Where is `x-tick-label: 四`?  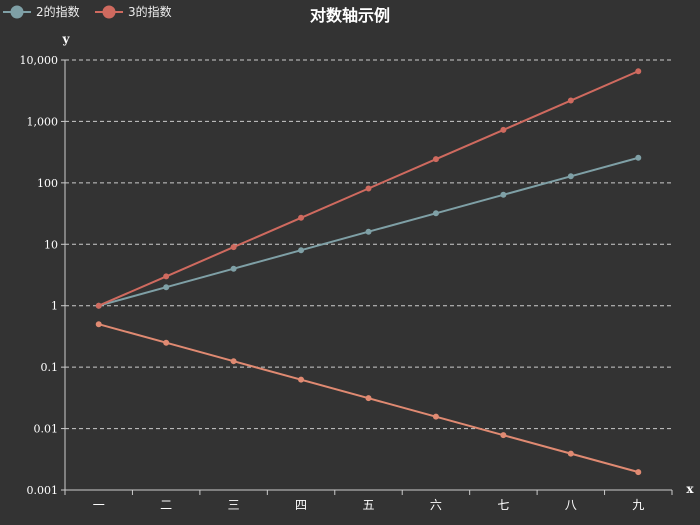
x-tick-label: 四 is located at coordinates (301, 505).